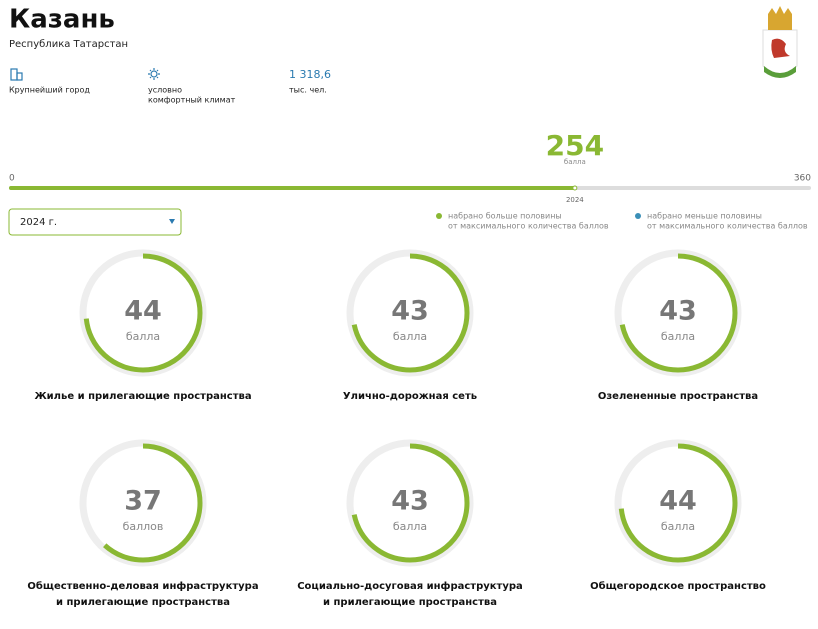  Describe the element at coordinates (575, 200) in the screenshot. I see `year-marker: 2024` at that location.